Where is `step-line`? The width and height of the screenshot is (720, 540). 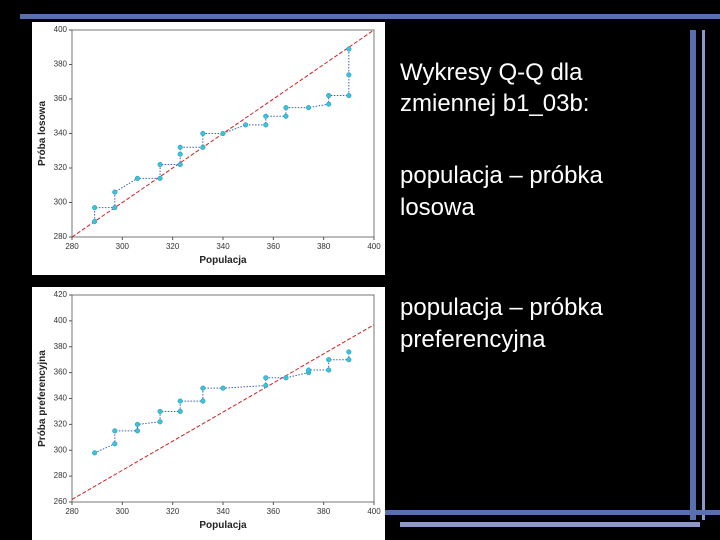 step-line is located at coordinates (222, 135).